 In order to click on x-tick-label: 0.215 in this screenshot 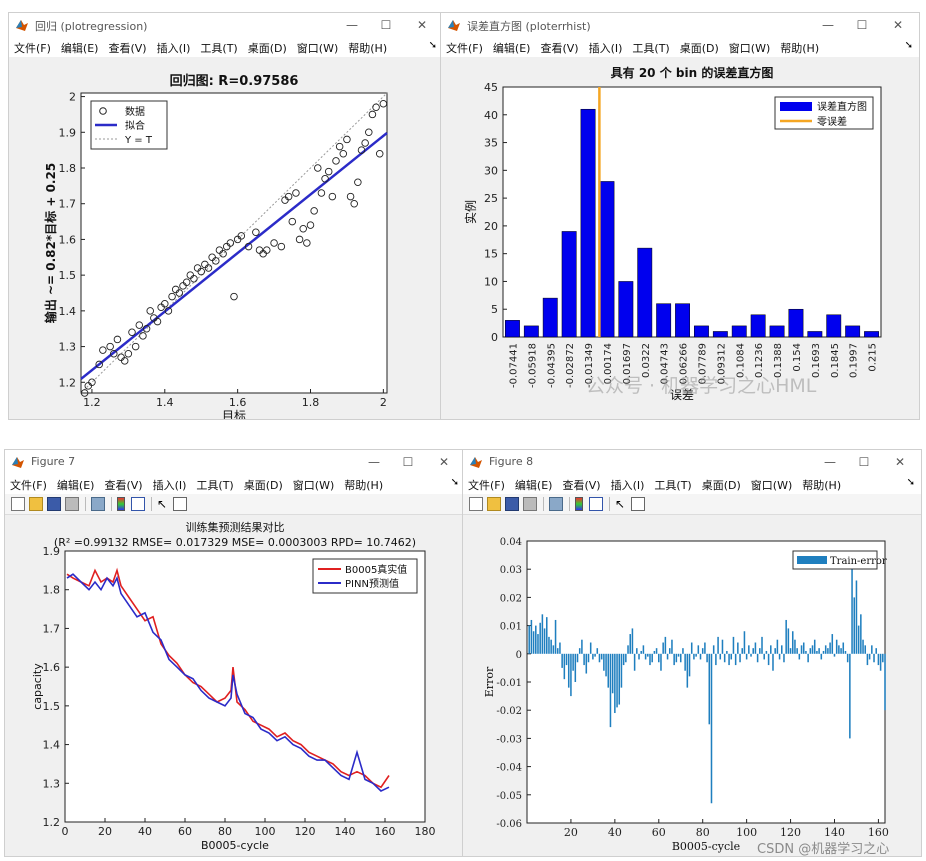, I will do `click(873, 357)`.